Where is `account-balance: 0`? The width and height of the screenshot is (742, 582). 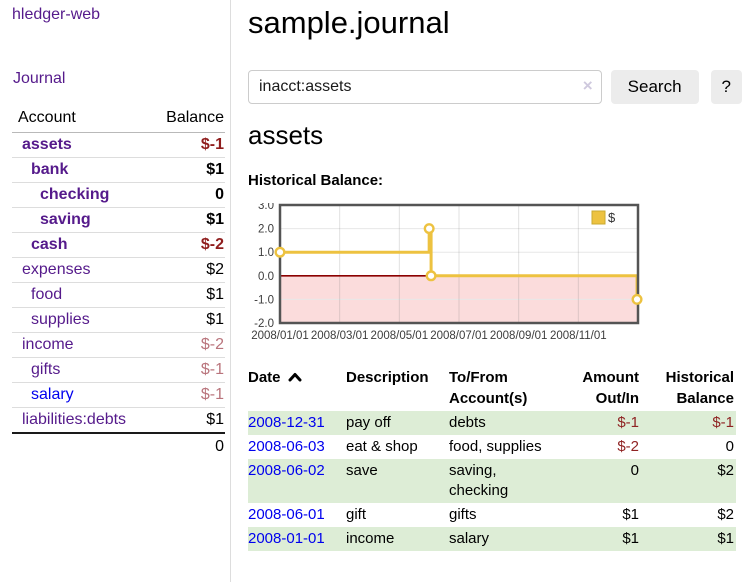 account-balance: 0 is located at coordinates (186, 195).